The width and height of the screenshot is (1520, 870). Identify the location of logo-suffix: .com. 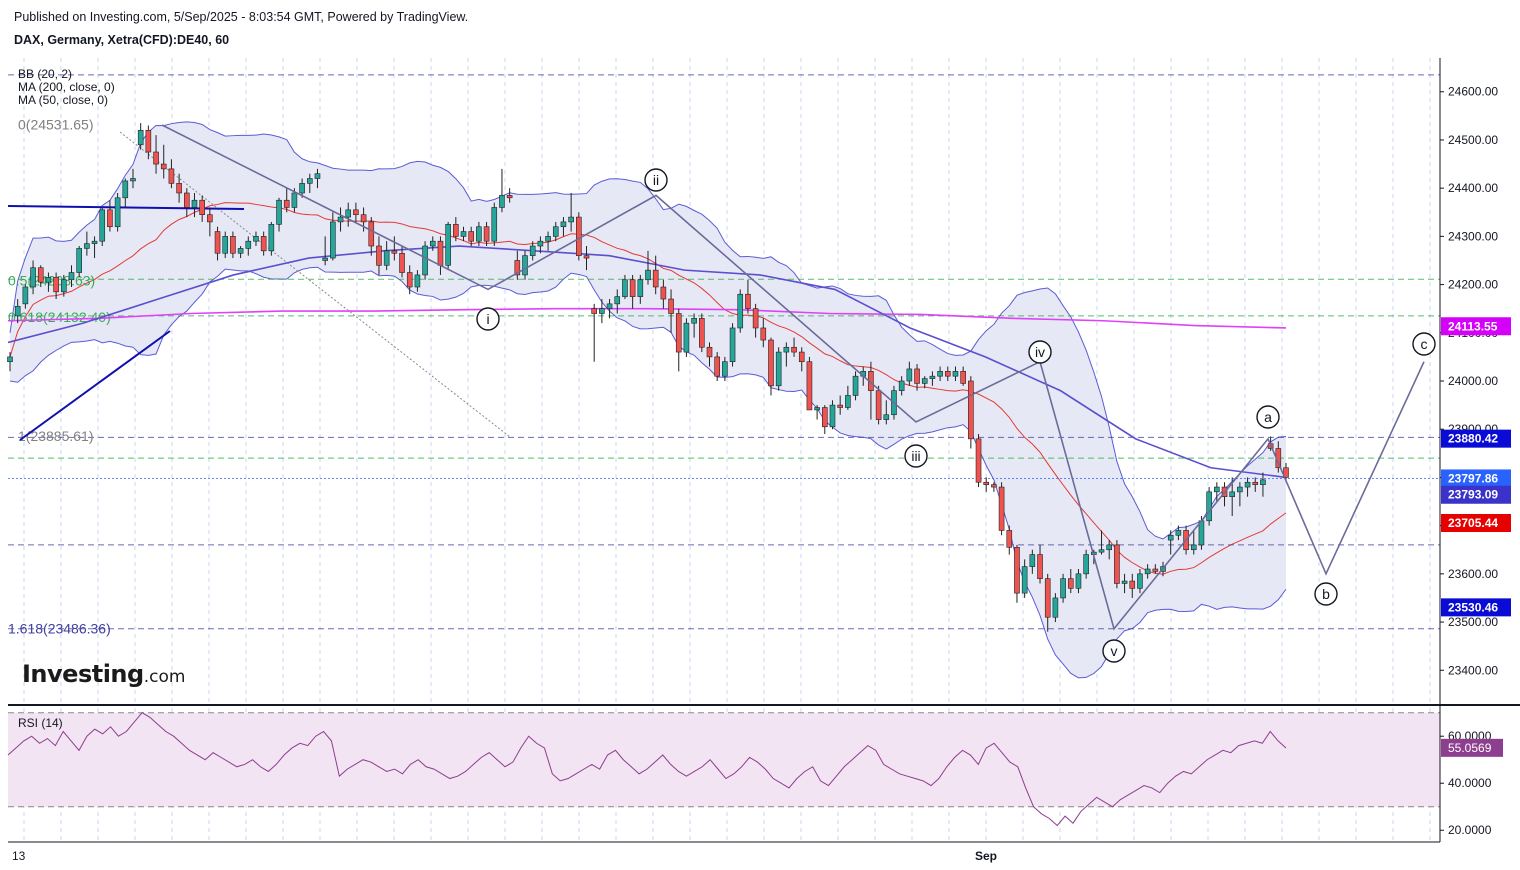
(164, 677).